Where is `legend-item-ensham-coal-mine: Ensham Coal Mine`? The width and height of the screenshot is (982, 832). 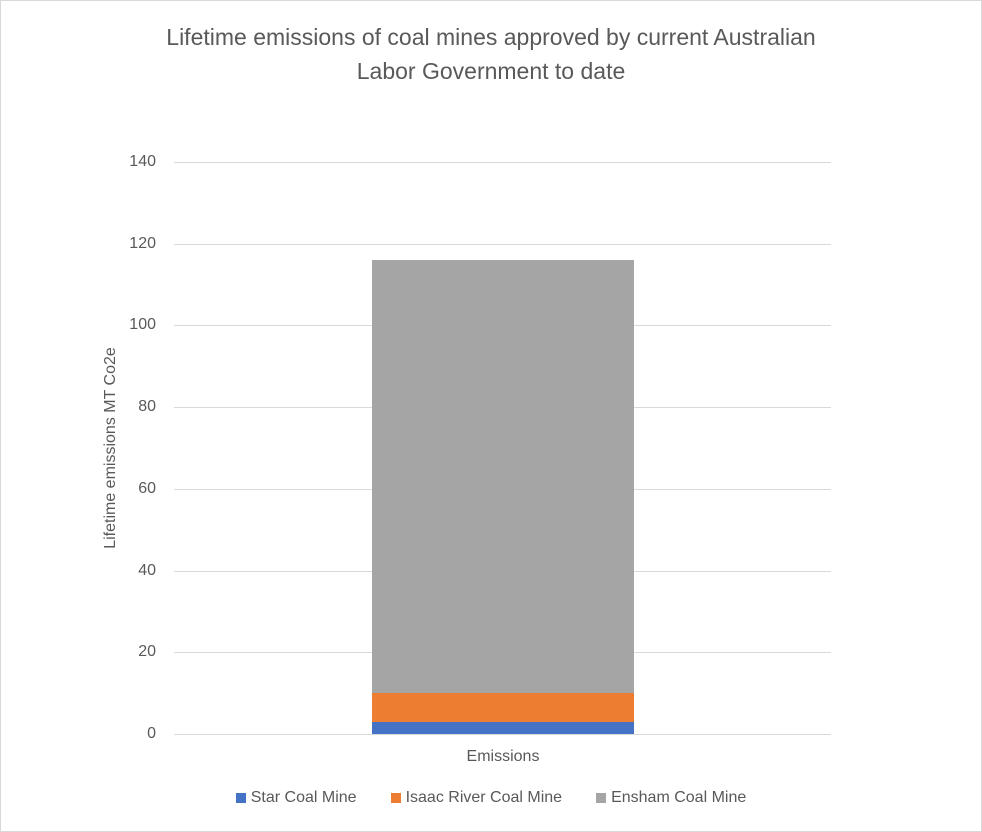 legend-item-ensham-coal-mine: Ensham Coal Mine is located at coordinates (671, 798).